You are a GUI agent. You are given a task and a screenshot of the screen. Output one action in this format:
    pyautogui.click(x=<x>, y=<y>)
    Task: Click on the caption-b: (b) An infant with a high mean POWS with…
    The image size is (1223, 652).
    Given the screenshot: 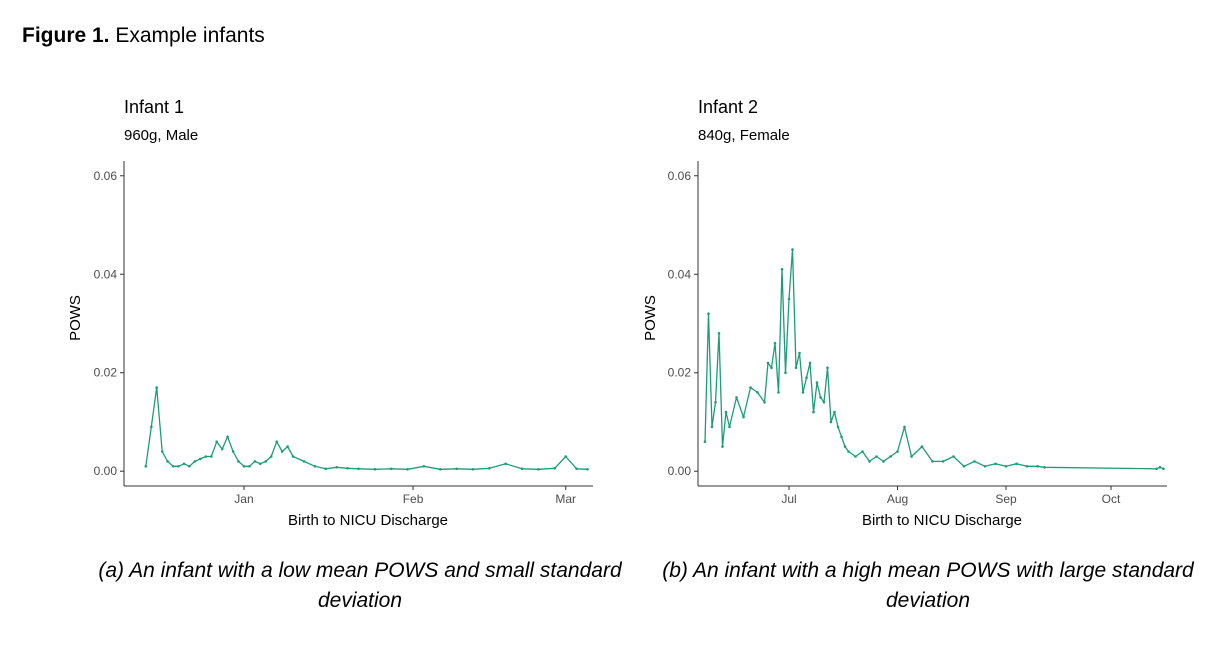 What is the action you would take?
    pyautogui.click(x=928, y=585)
    